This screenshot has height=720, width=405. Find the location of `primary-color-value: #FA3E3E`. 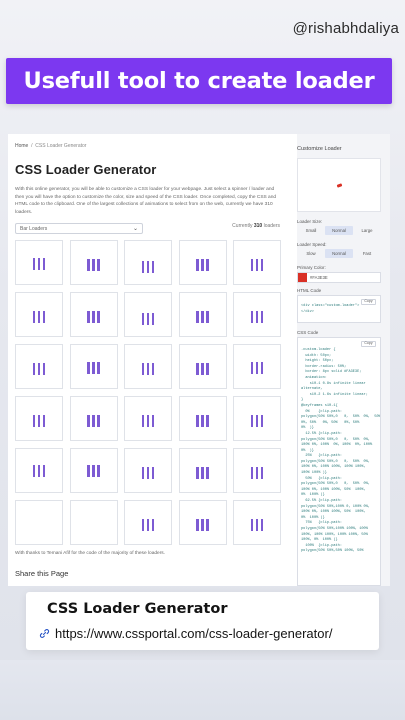

primary-color-value: #FA3E3E is located at coordinates (319, 277).